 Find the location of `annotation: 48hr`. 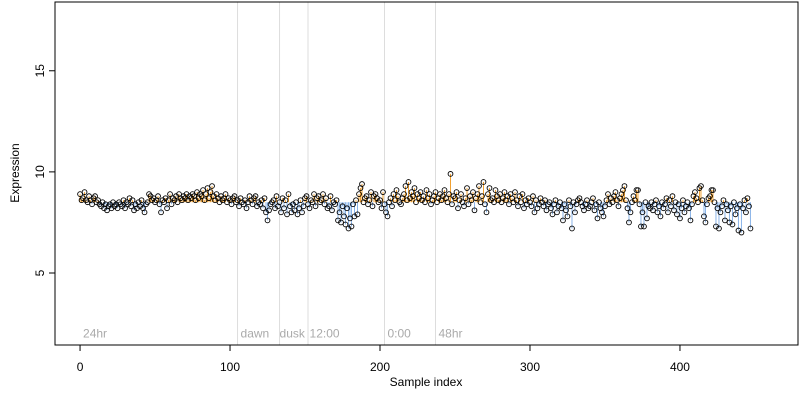

annotation: 48hr is located at coordinates (450, 334).